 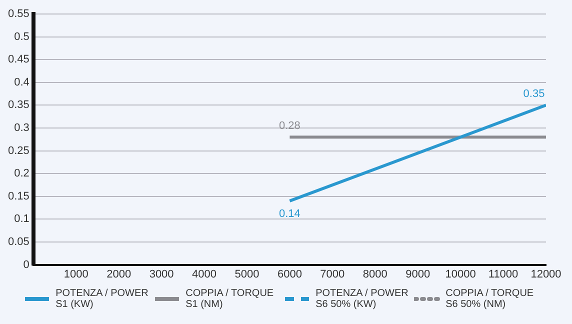 I want to click on x-tick-label: 8000, so click(x=375, y=274).